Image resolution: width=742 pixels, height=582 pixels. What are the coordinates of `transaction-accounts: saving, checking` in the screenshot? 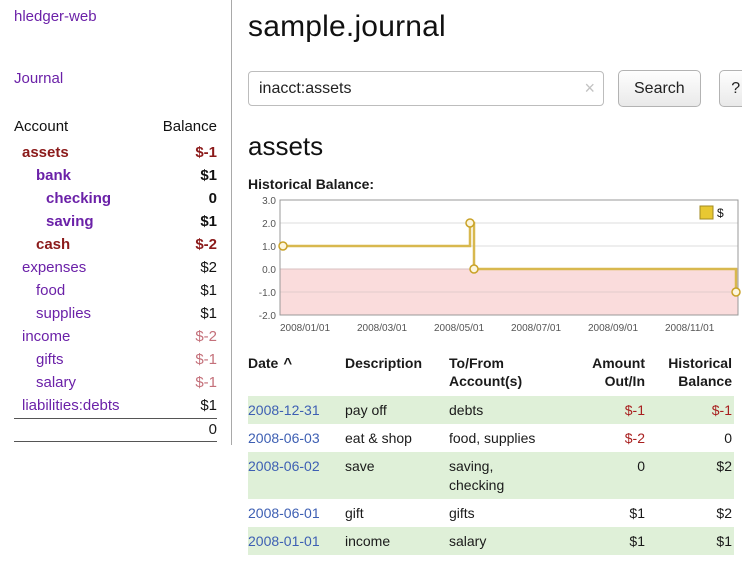 It's located at (477, 475).